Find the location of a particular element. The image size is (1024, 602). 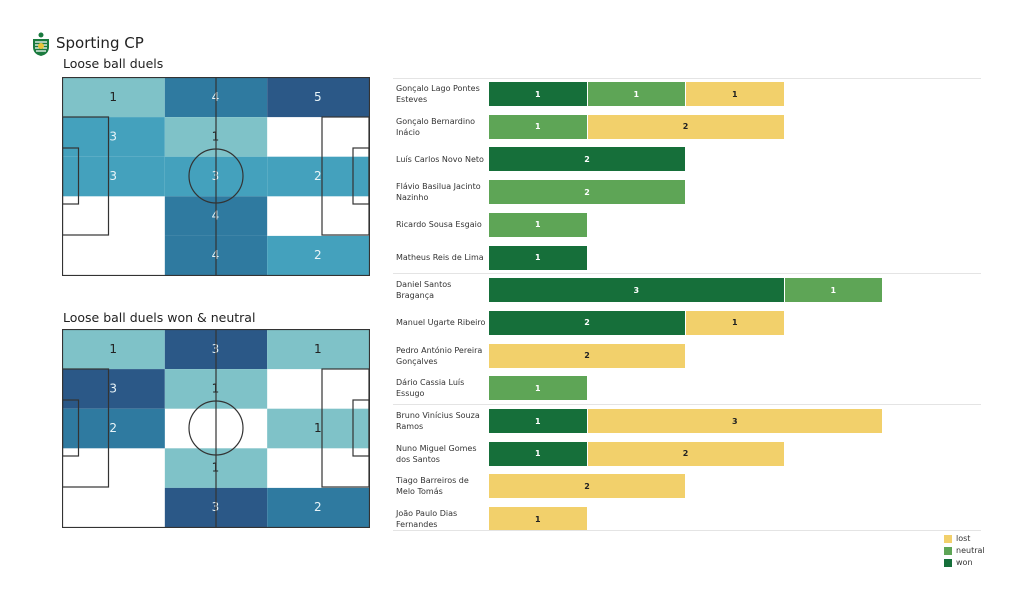

player-name: Gonçalo Bernardino Inácio is located at coordinates (436, 126).